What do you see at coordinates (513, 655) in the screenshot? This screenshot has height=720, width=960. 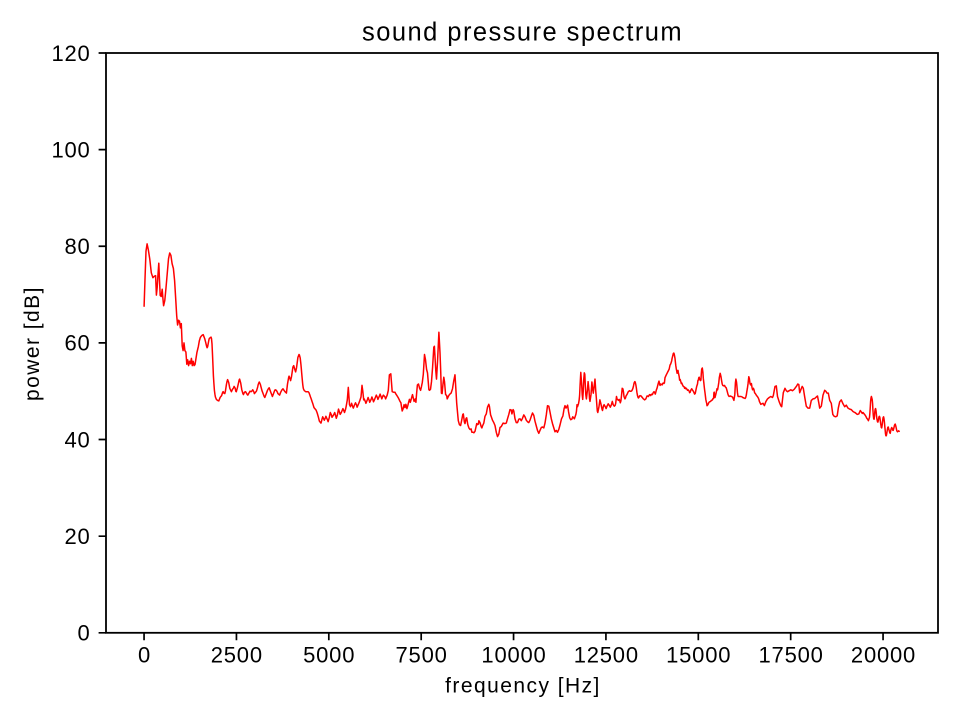 I see `svg-text: 10000` at bounding box center [513, 655].